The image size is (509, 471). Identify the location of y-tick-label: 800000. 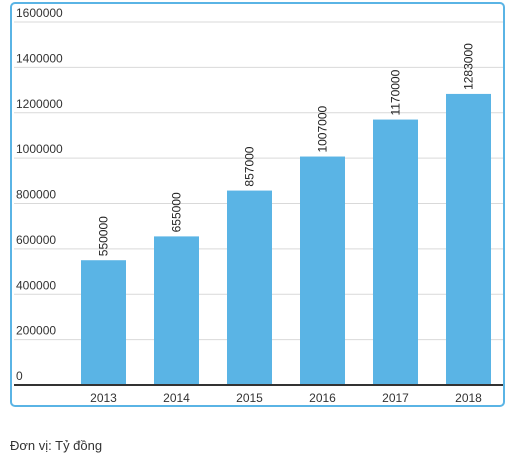
(36, 195).